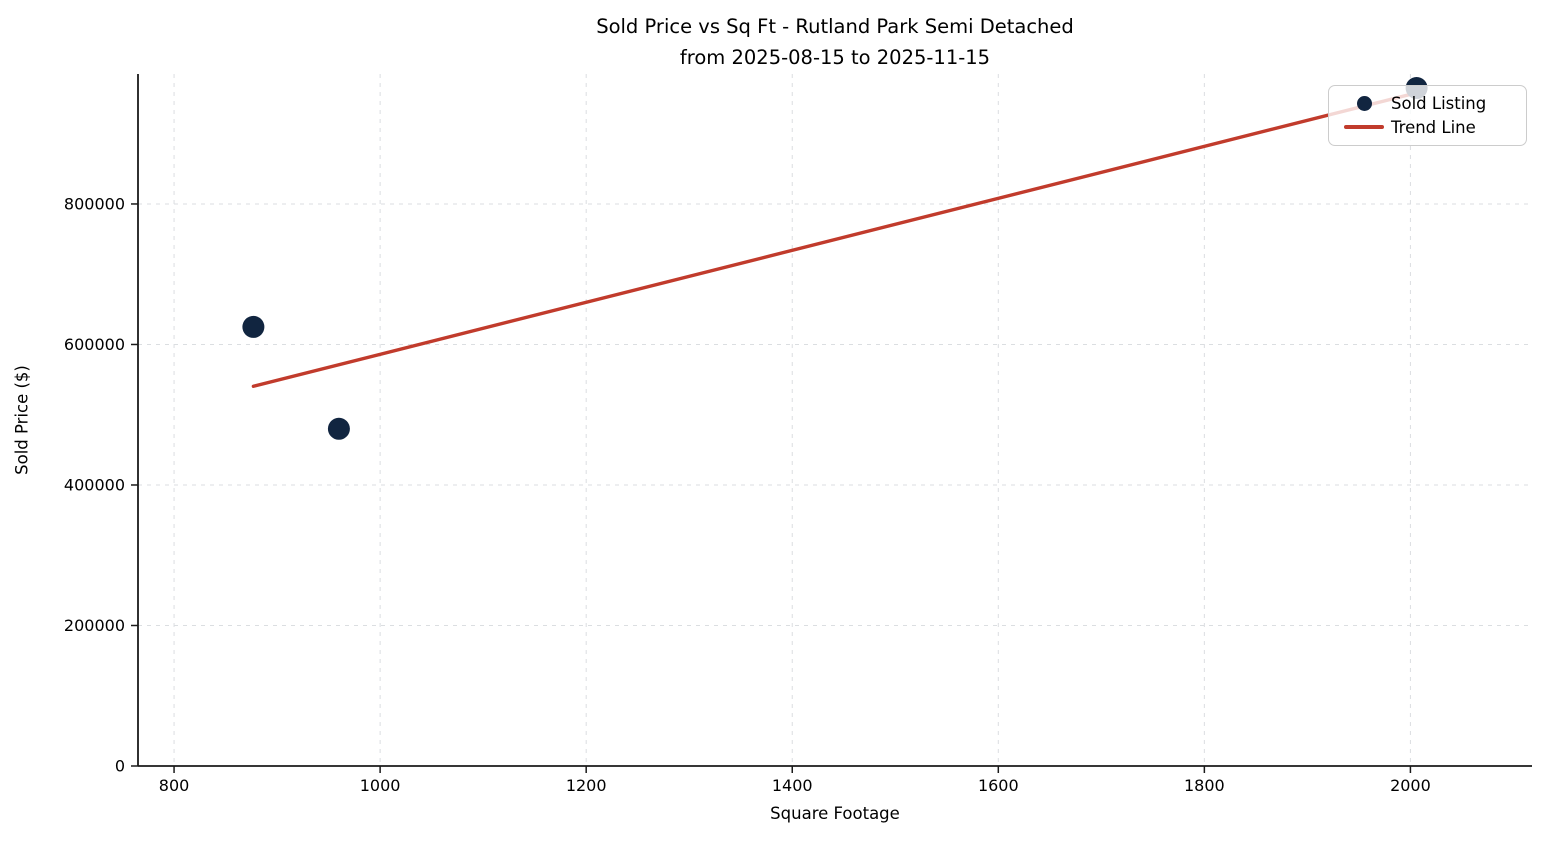  Describe the element at coordinates (94, 344) in the screenshot. I see `y-tick-label: 600000` at that location.